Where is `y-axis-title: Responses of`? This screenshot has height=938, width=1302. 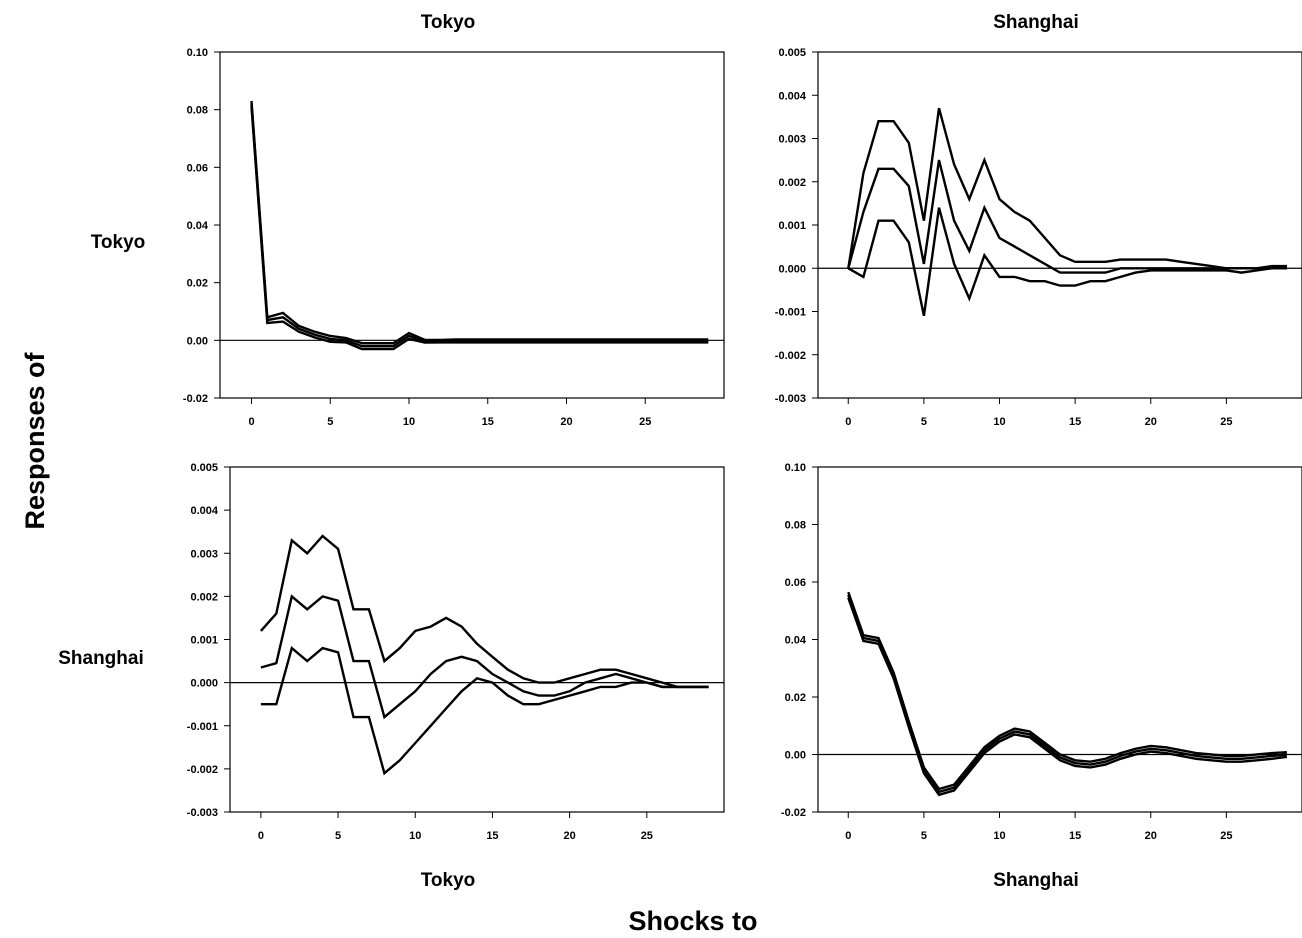
y-axis-title: Responses of is located at coordinates (35, 440).